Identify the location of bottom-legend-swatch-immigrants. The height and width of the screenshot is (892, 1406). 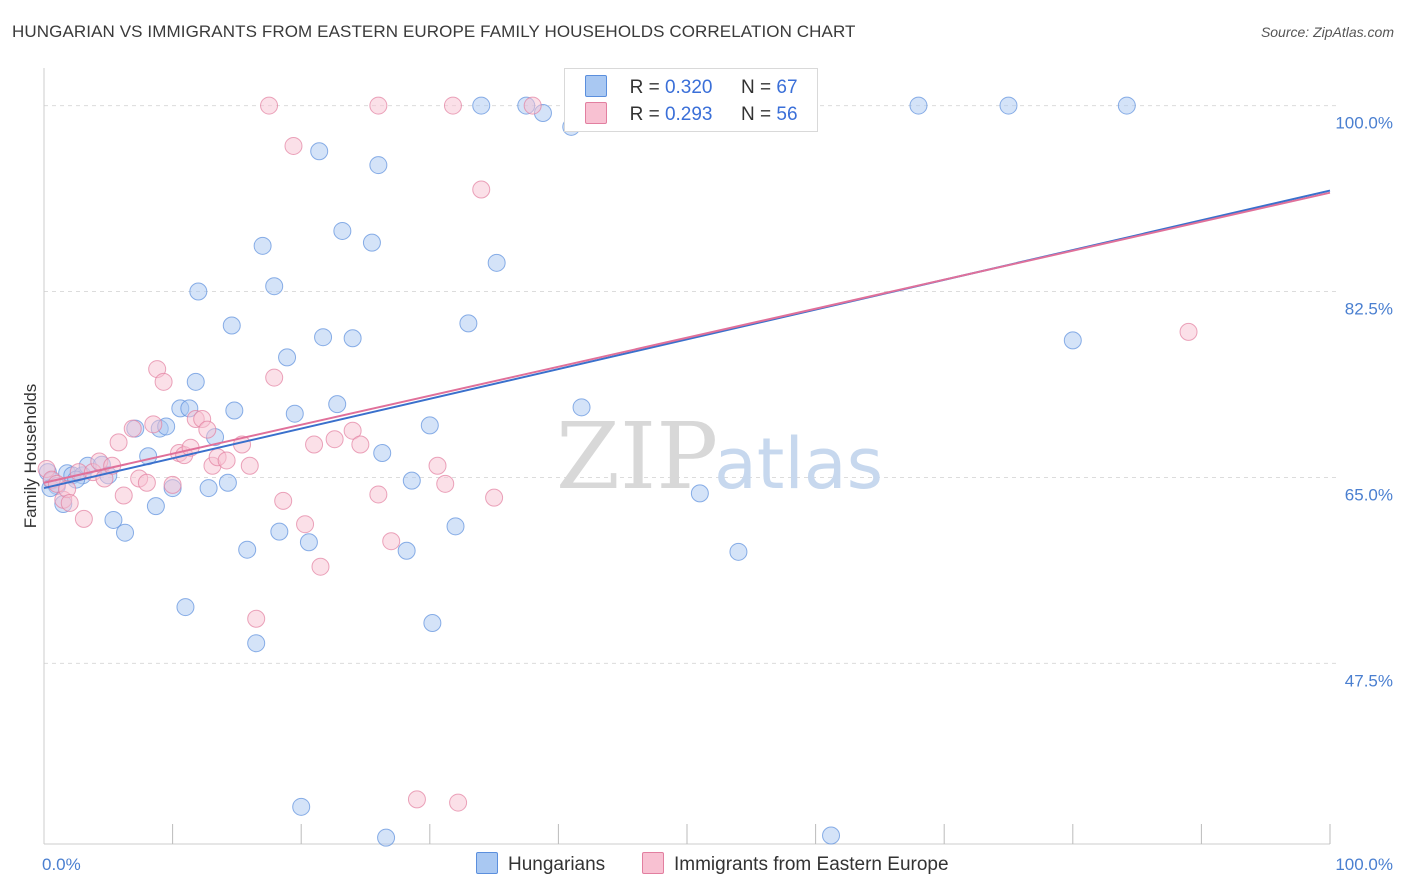
(653, 863).